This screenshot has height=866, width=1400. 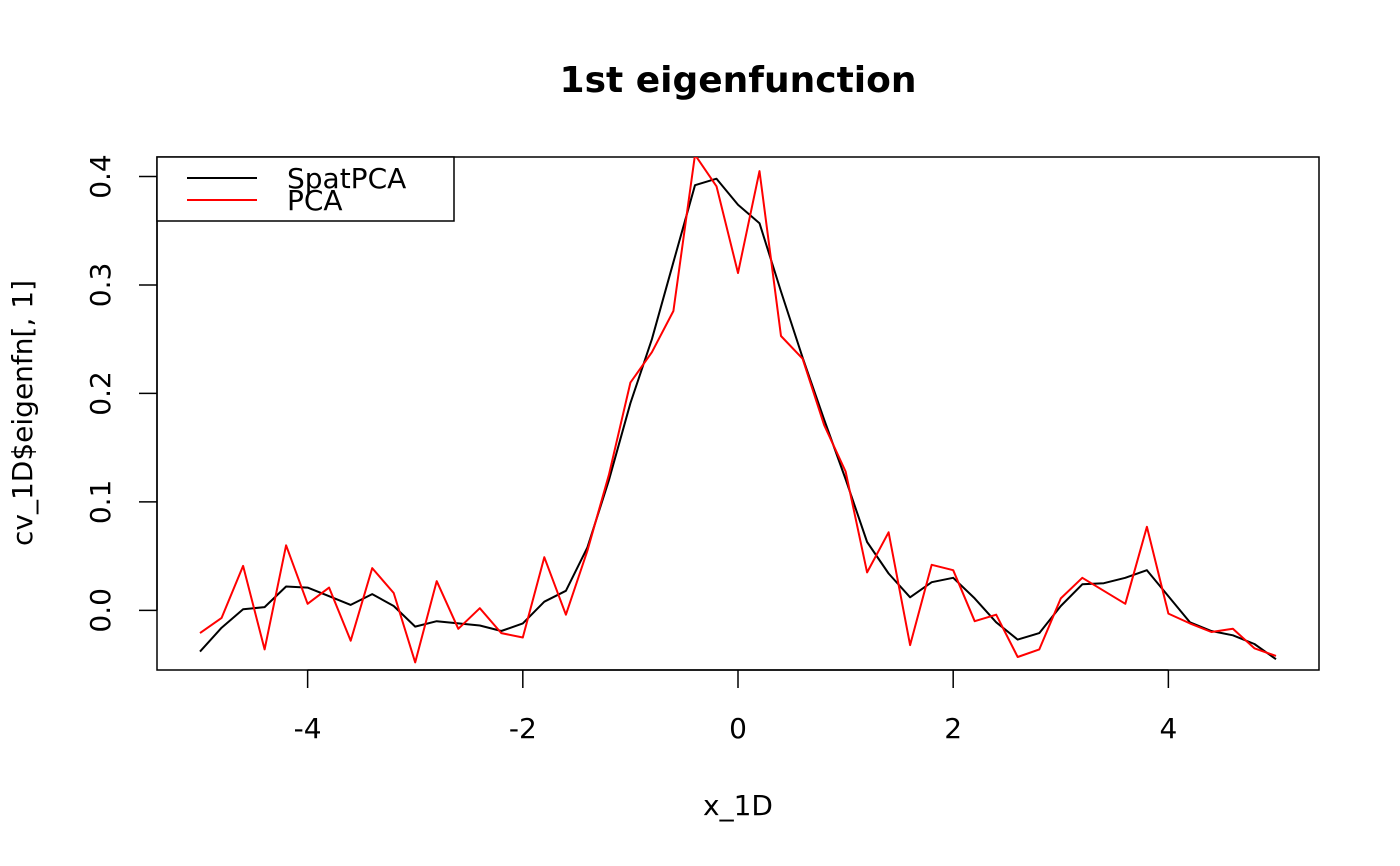 What do you see at coordinates (100, 610) in the screenshot?
I see `y-tick-label: 0.0` at bounding box center [100, 610].